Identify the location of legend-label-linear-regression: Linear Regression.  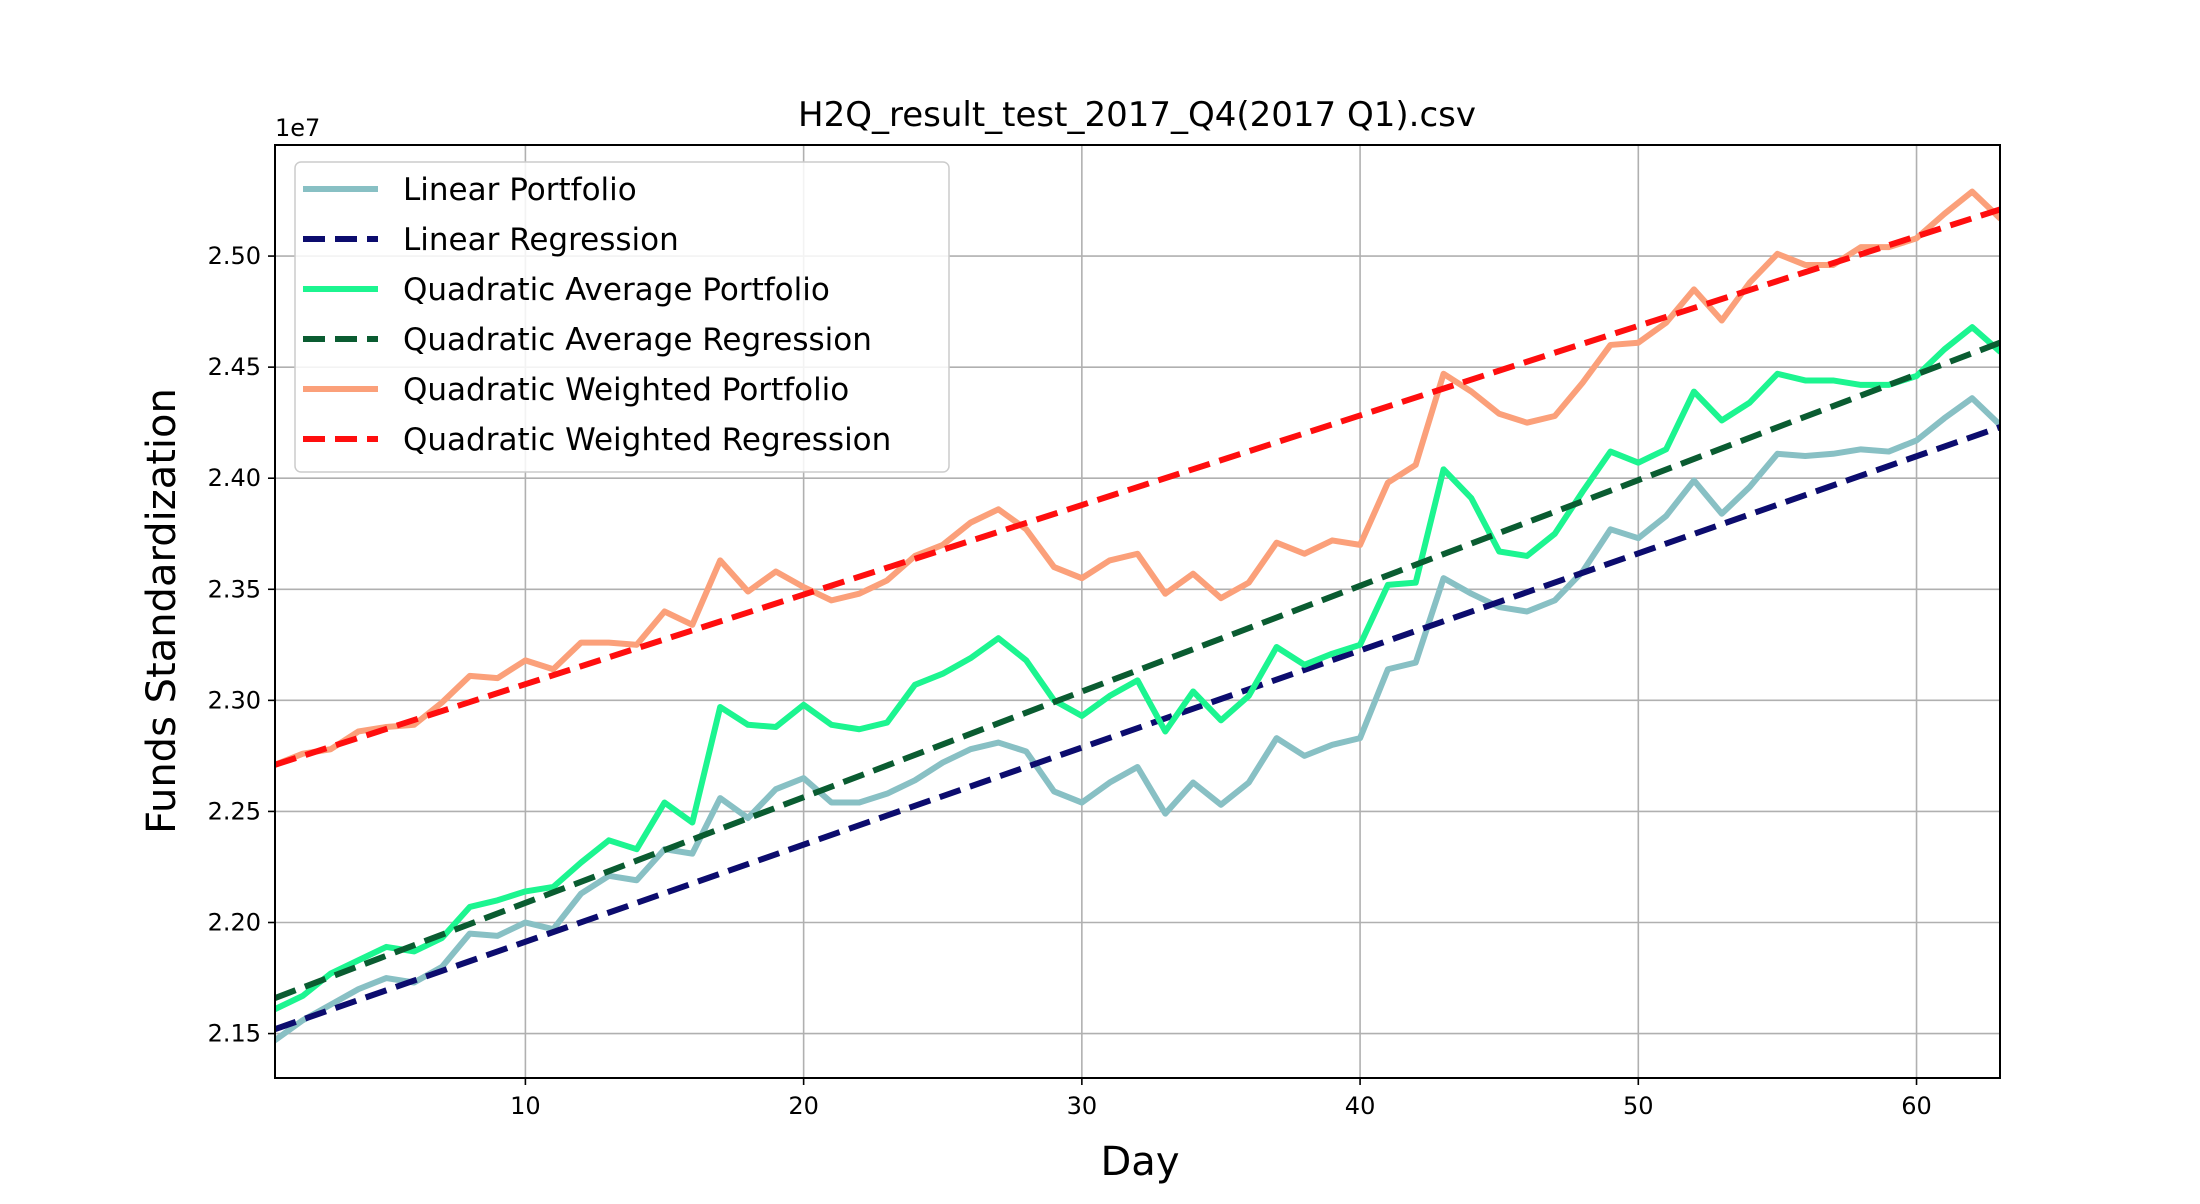
(541, 240).